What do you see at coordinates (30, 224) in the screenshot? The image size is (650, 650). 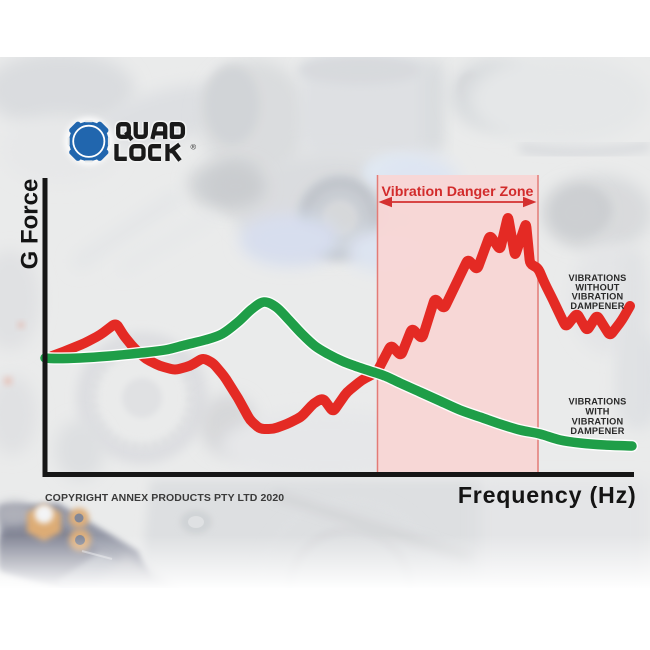 I see `svg-text: G Force` at bounding box center [30, 224].